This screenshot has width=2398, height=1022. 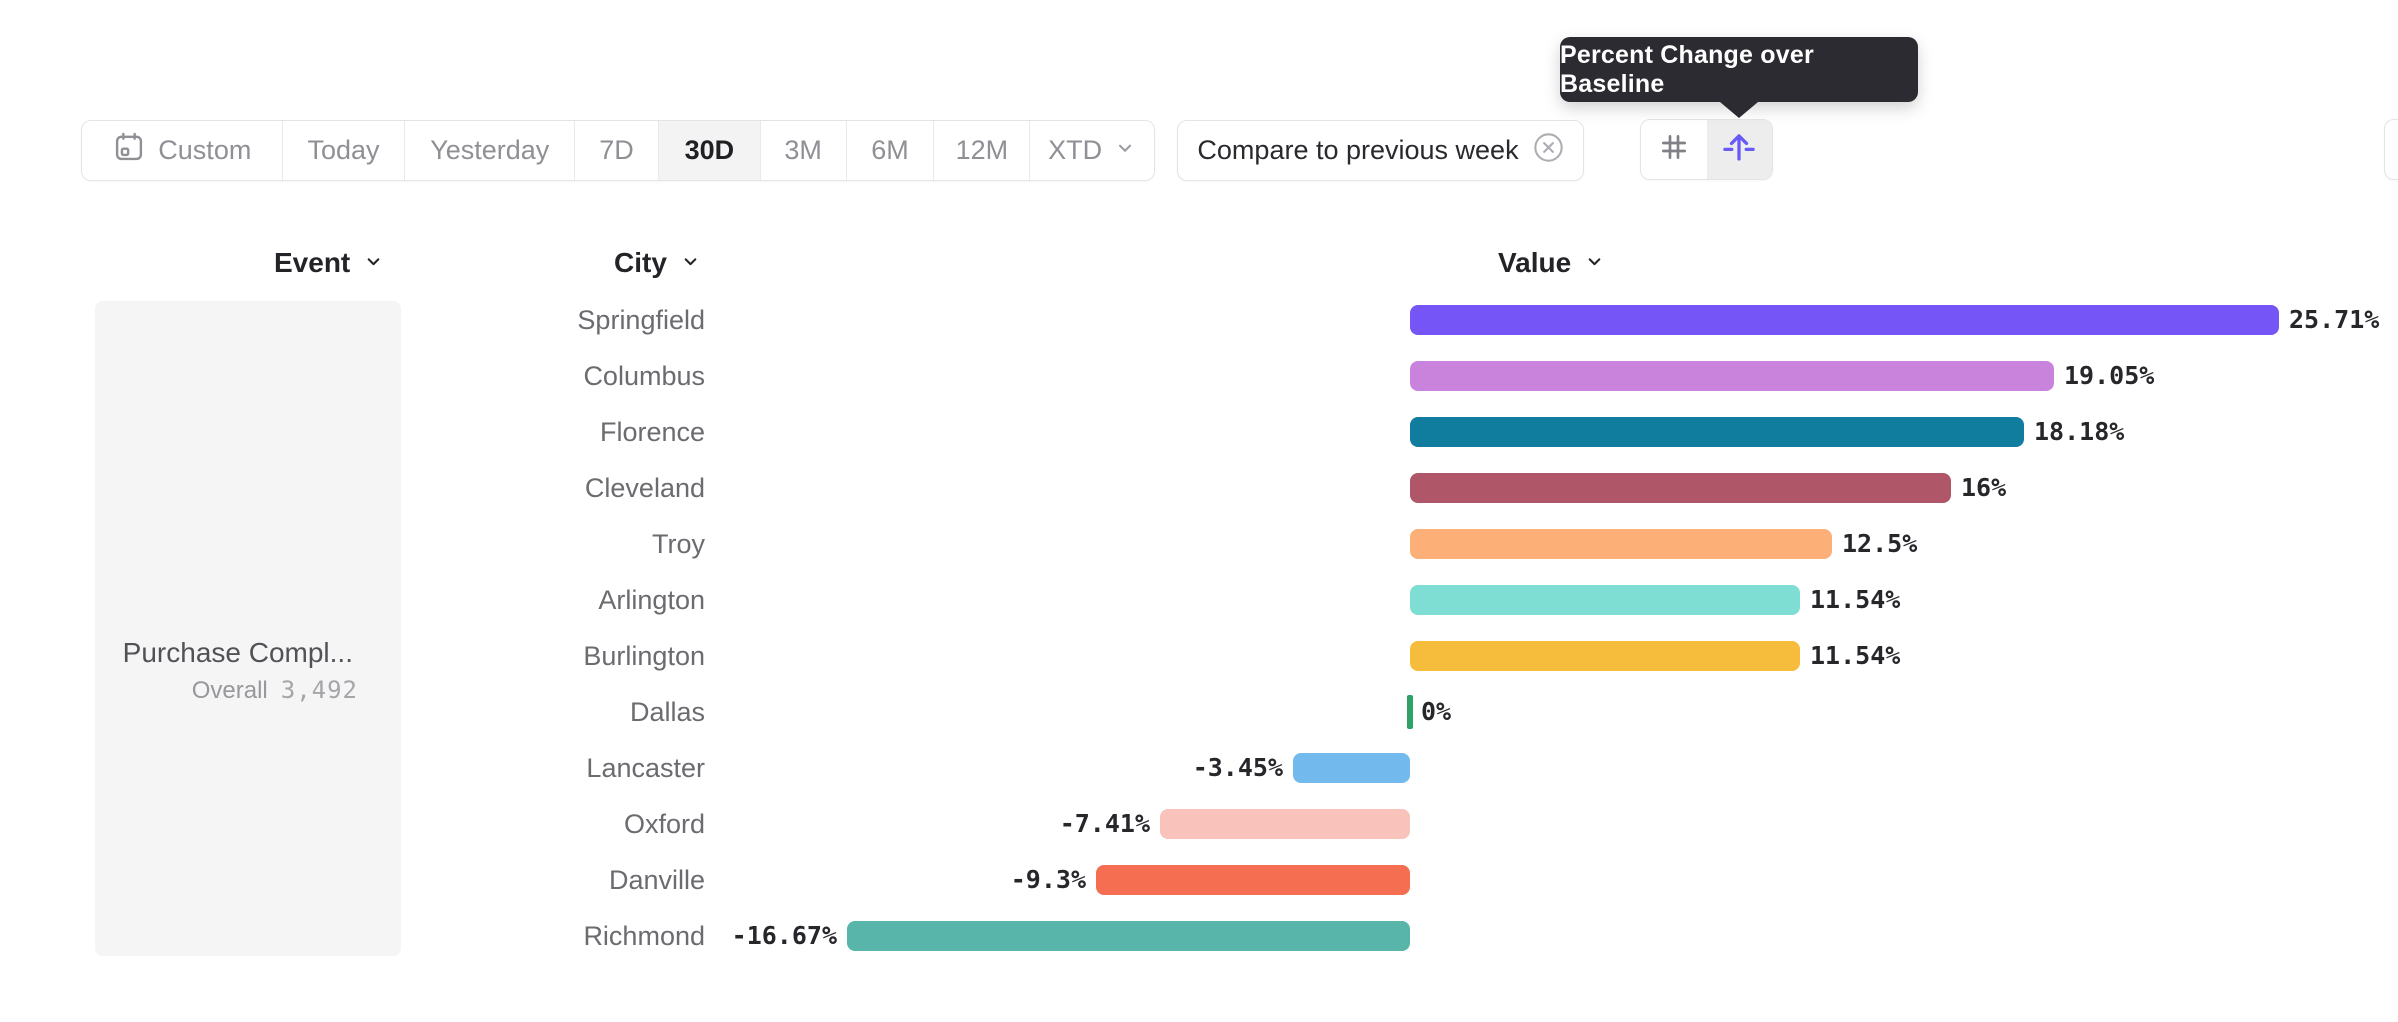 What do you see at coordinates (1605, 656) in the screenshot?
I see `bar-burlington` at bounding box center [1605, 656].